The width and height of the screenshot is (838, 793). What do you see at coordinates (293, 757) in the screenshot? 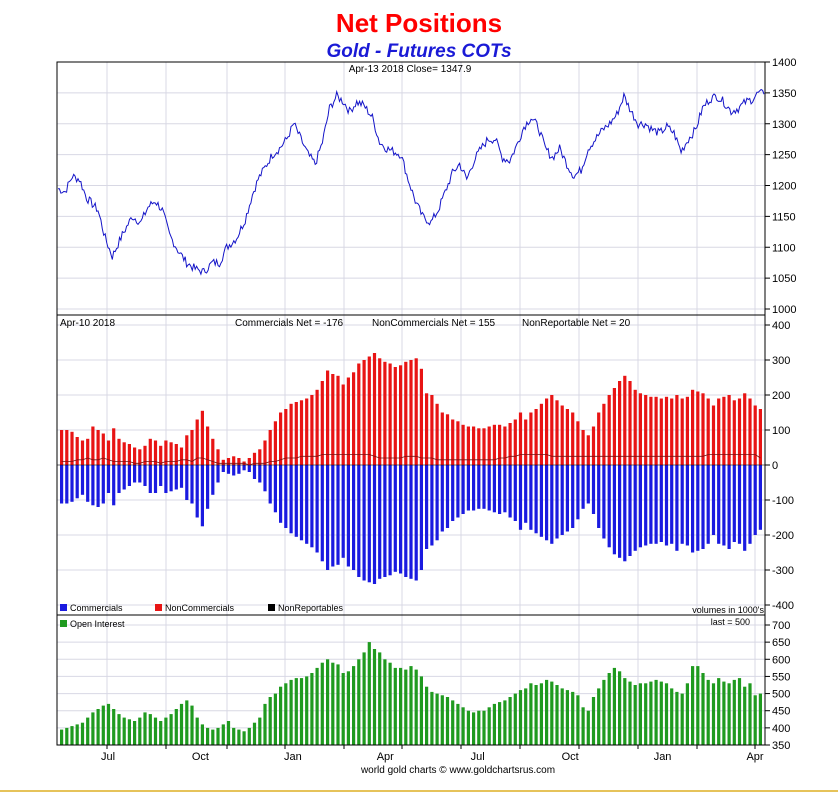
I see `x-tick-label: Jan` at bounding box center [293, 757].